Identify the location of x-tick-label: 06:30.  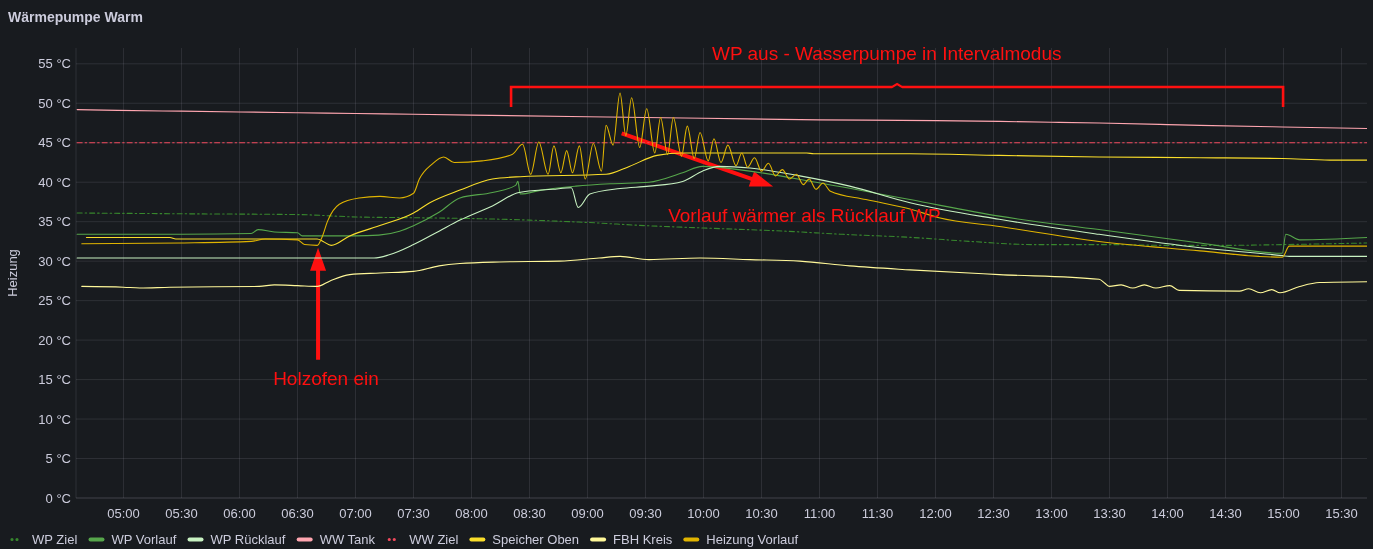
(297, 513).